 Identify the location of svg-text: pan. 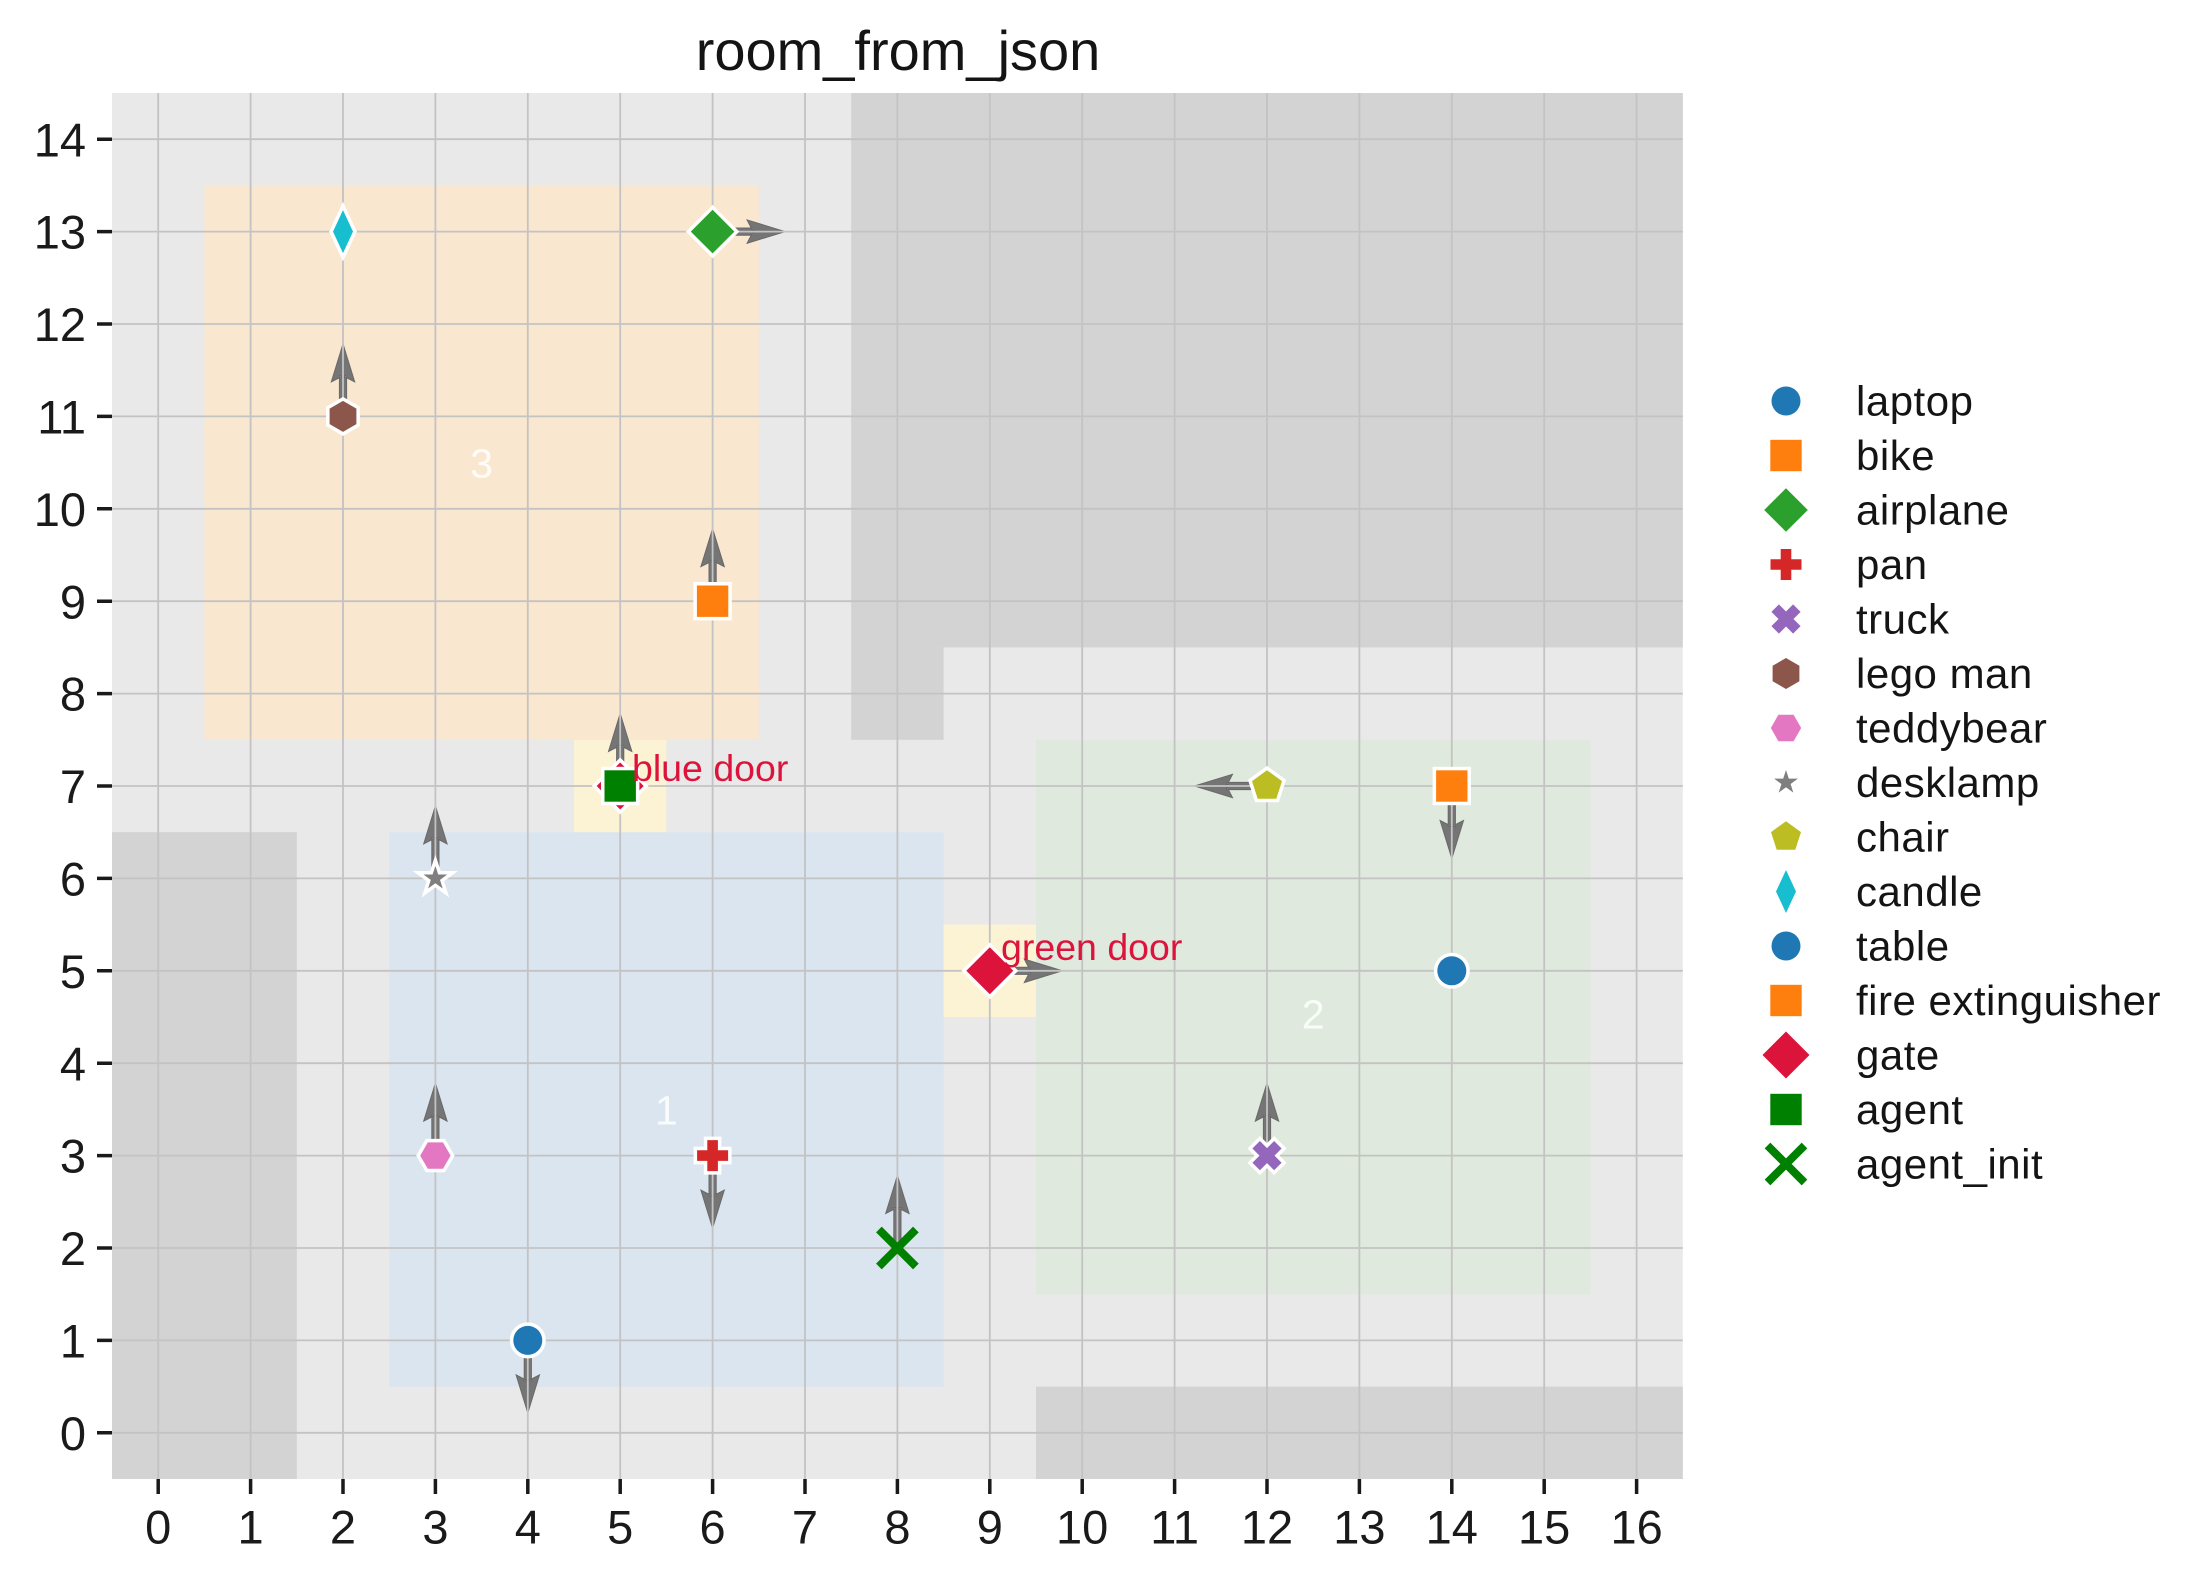
(1892, 564).